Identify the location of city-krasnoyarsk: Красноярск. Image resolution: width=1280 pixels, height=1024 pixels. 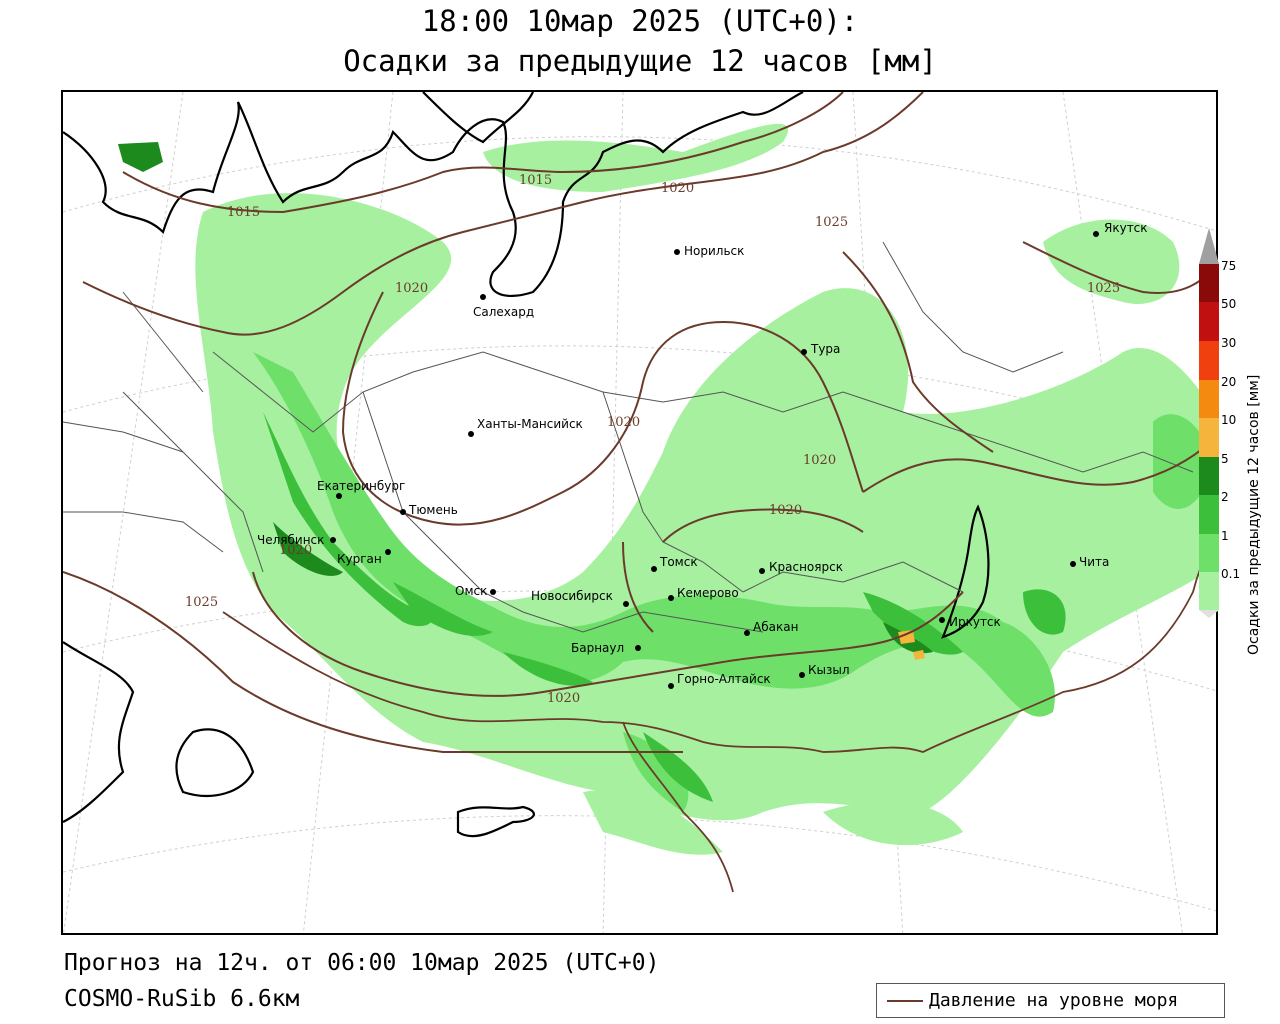
(801, 567).